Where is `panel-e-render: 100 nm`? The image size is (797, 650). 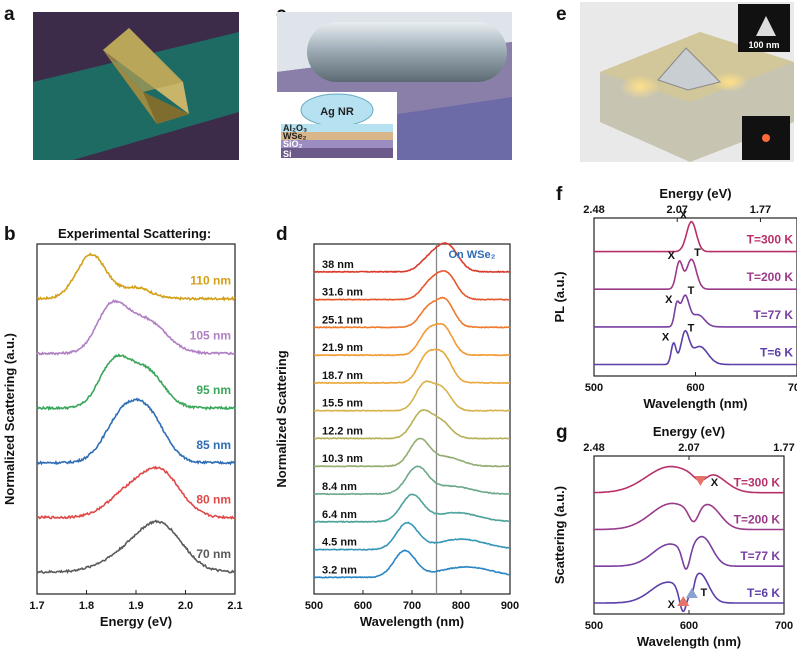
panel-e-render: 100 nm is located at coordinates (687, 82).